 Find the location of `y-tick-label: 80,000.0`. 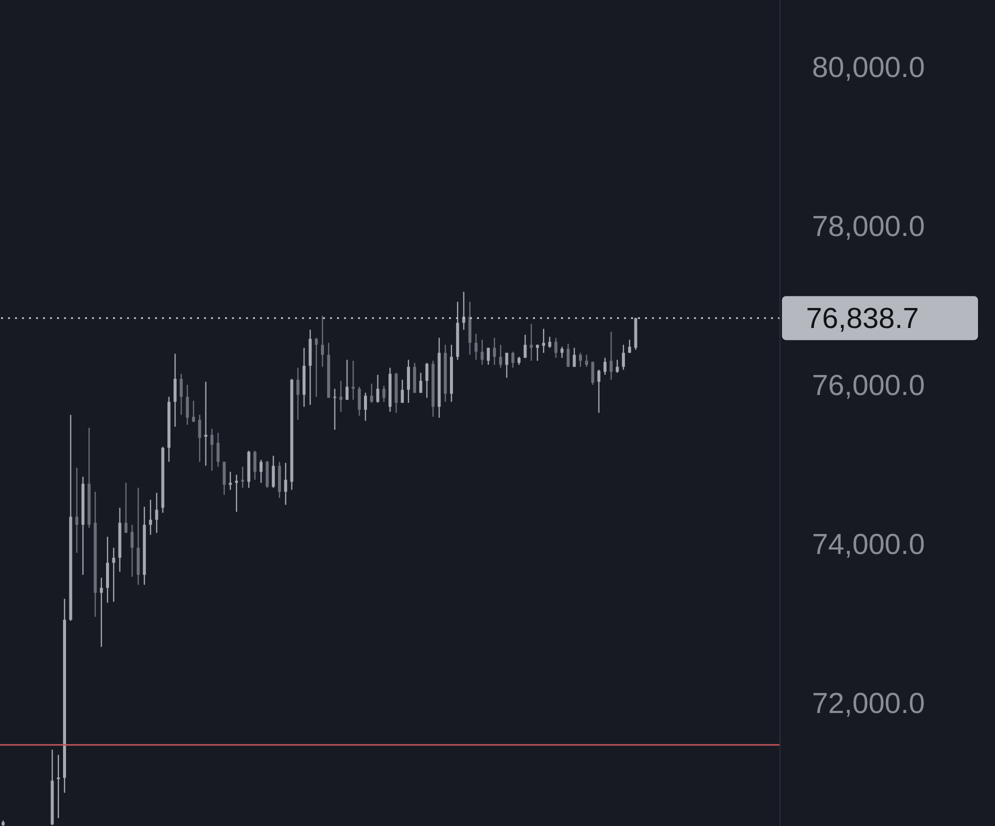

y-tick-label: 80,000.0 is located at coordinates (868, 68).